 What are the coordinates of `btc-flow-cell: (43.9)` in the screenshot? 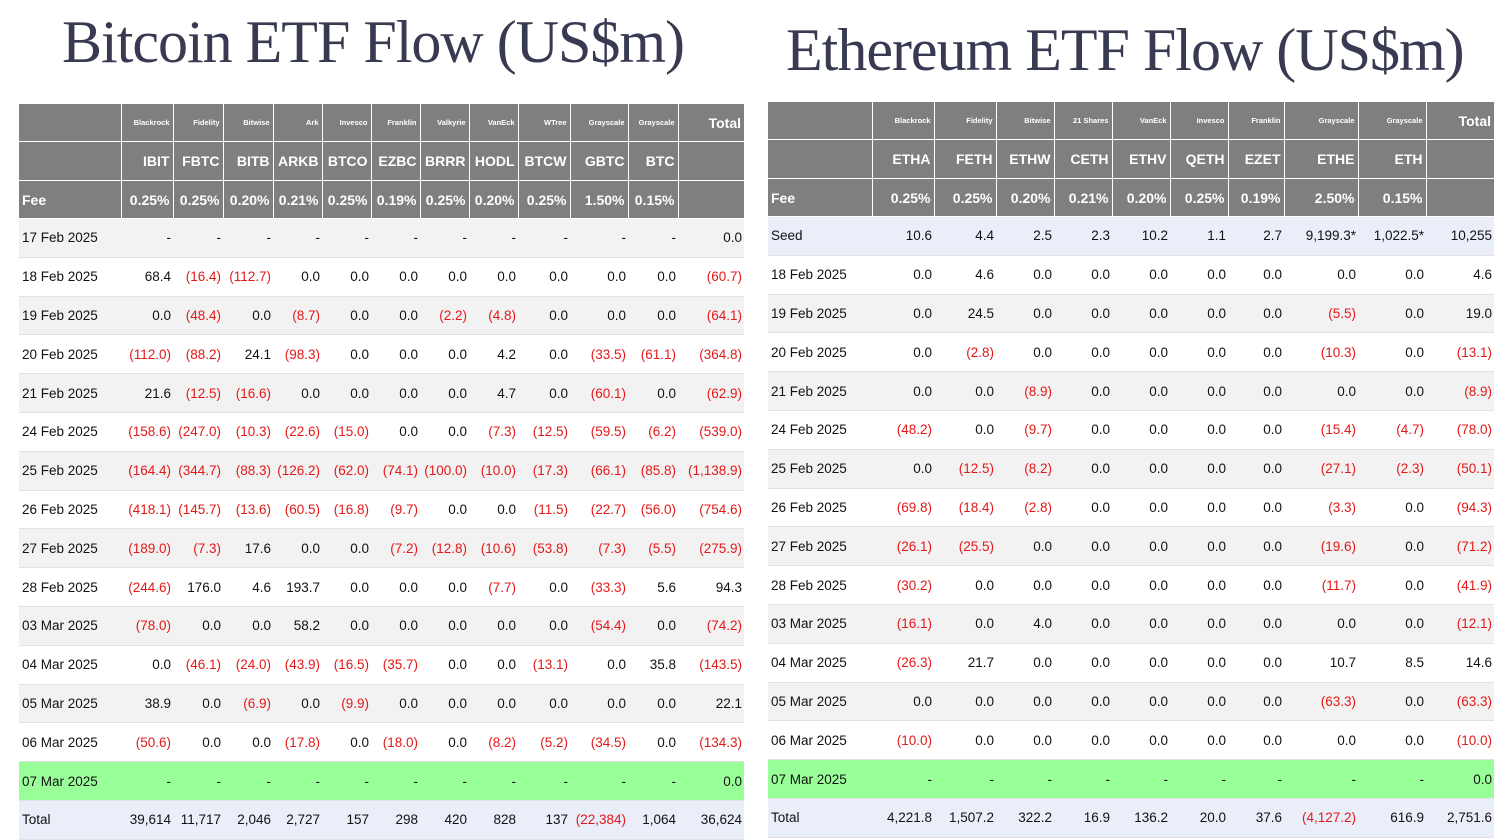 It's located at (297, 665).